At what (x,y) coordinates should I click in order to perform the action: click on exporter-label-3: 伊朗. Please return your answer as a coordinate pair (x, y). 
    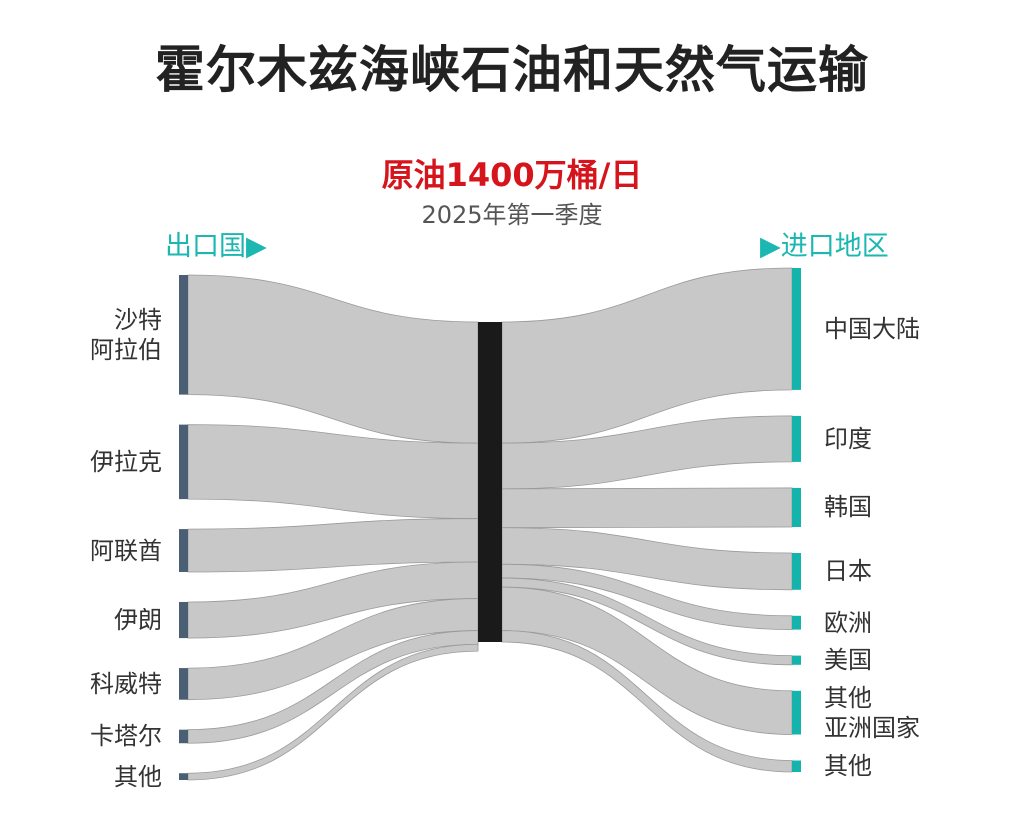
    Looking at the image, I should click on (138, 620).